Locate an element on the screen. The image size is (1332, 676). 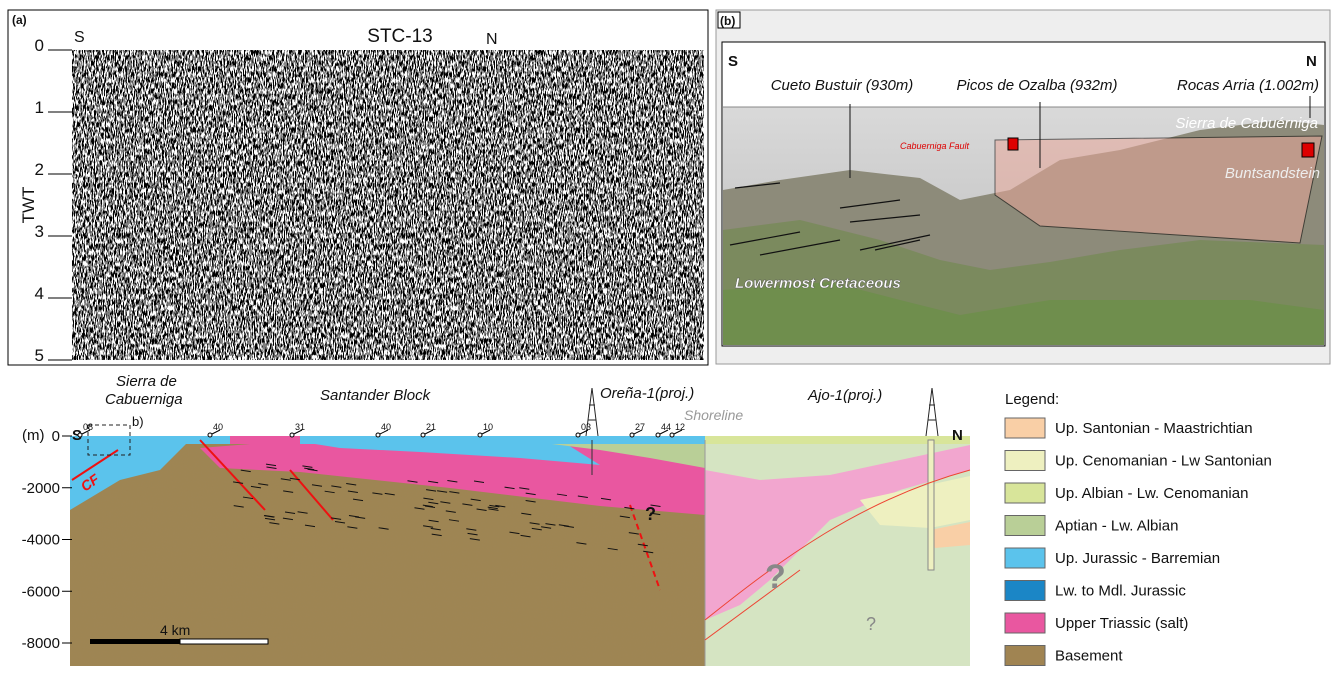
unknown: ? is located at coordinates (650, 514).